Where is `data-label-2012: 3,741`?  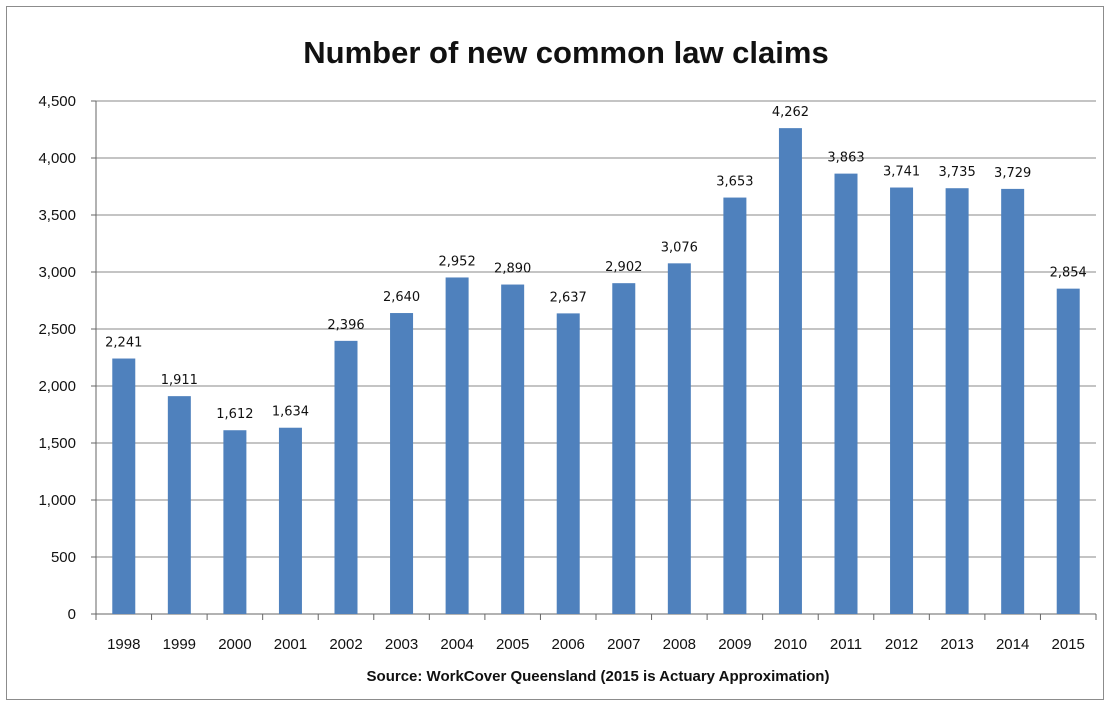
data-label-2012: 3,741 is located at coordinates (901, 172).